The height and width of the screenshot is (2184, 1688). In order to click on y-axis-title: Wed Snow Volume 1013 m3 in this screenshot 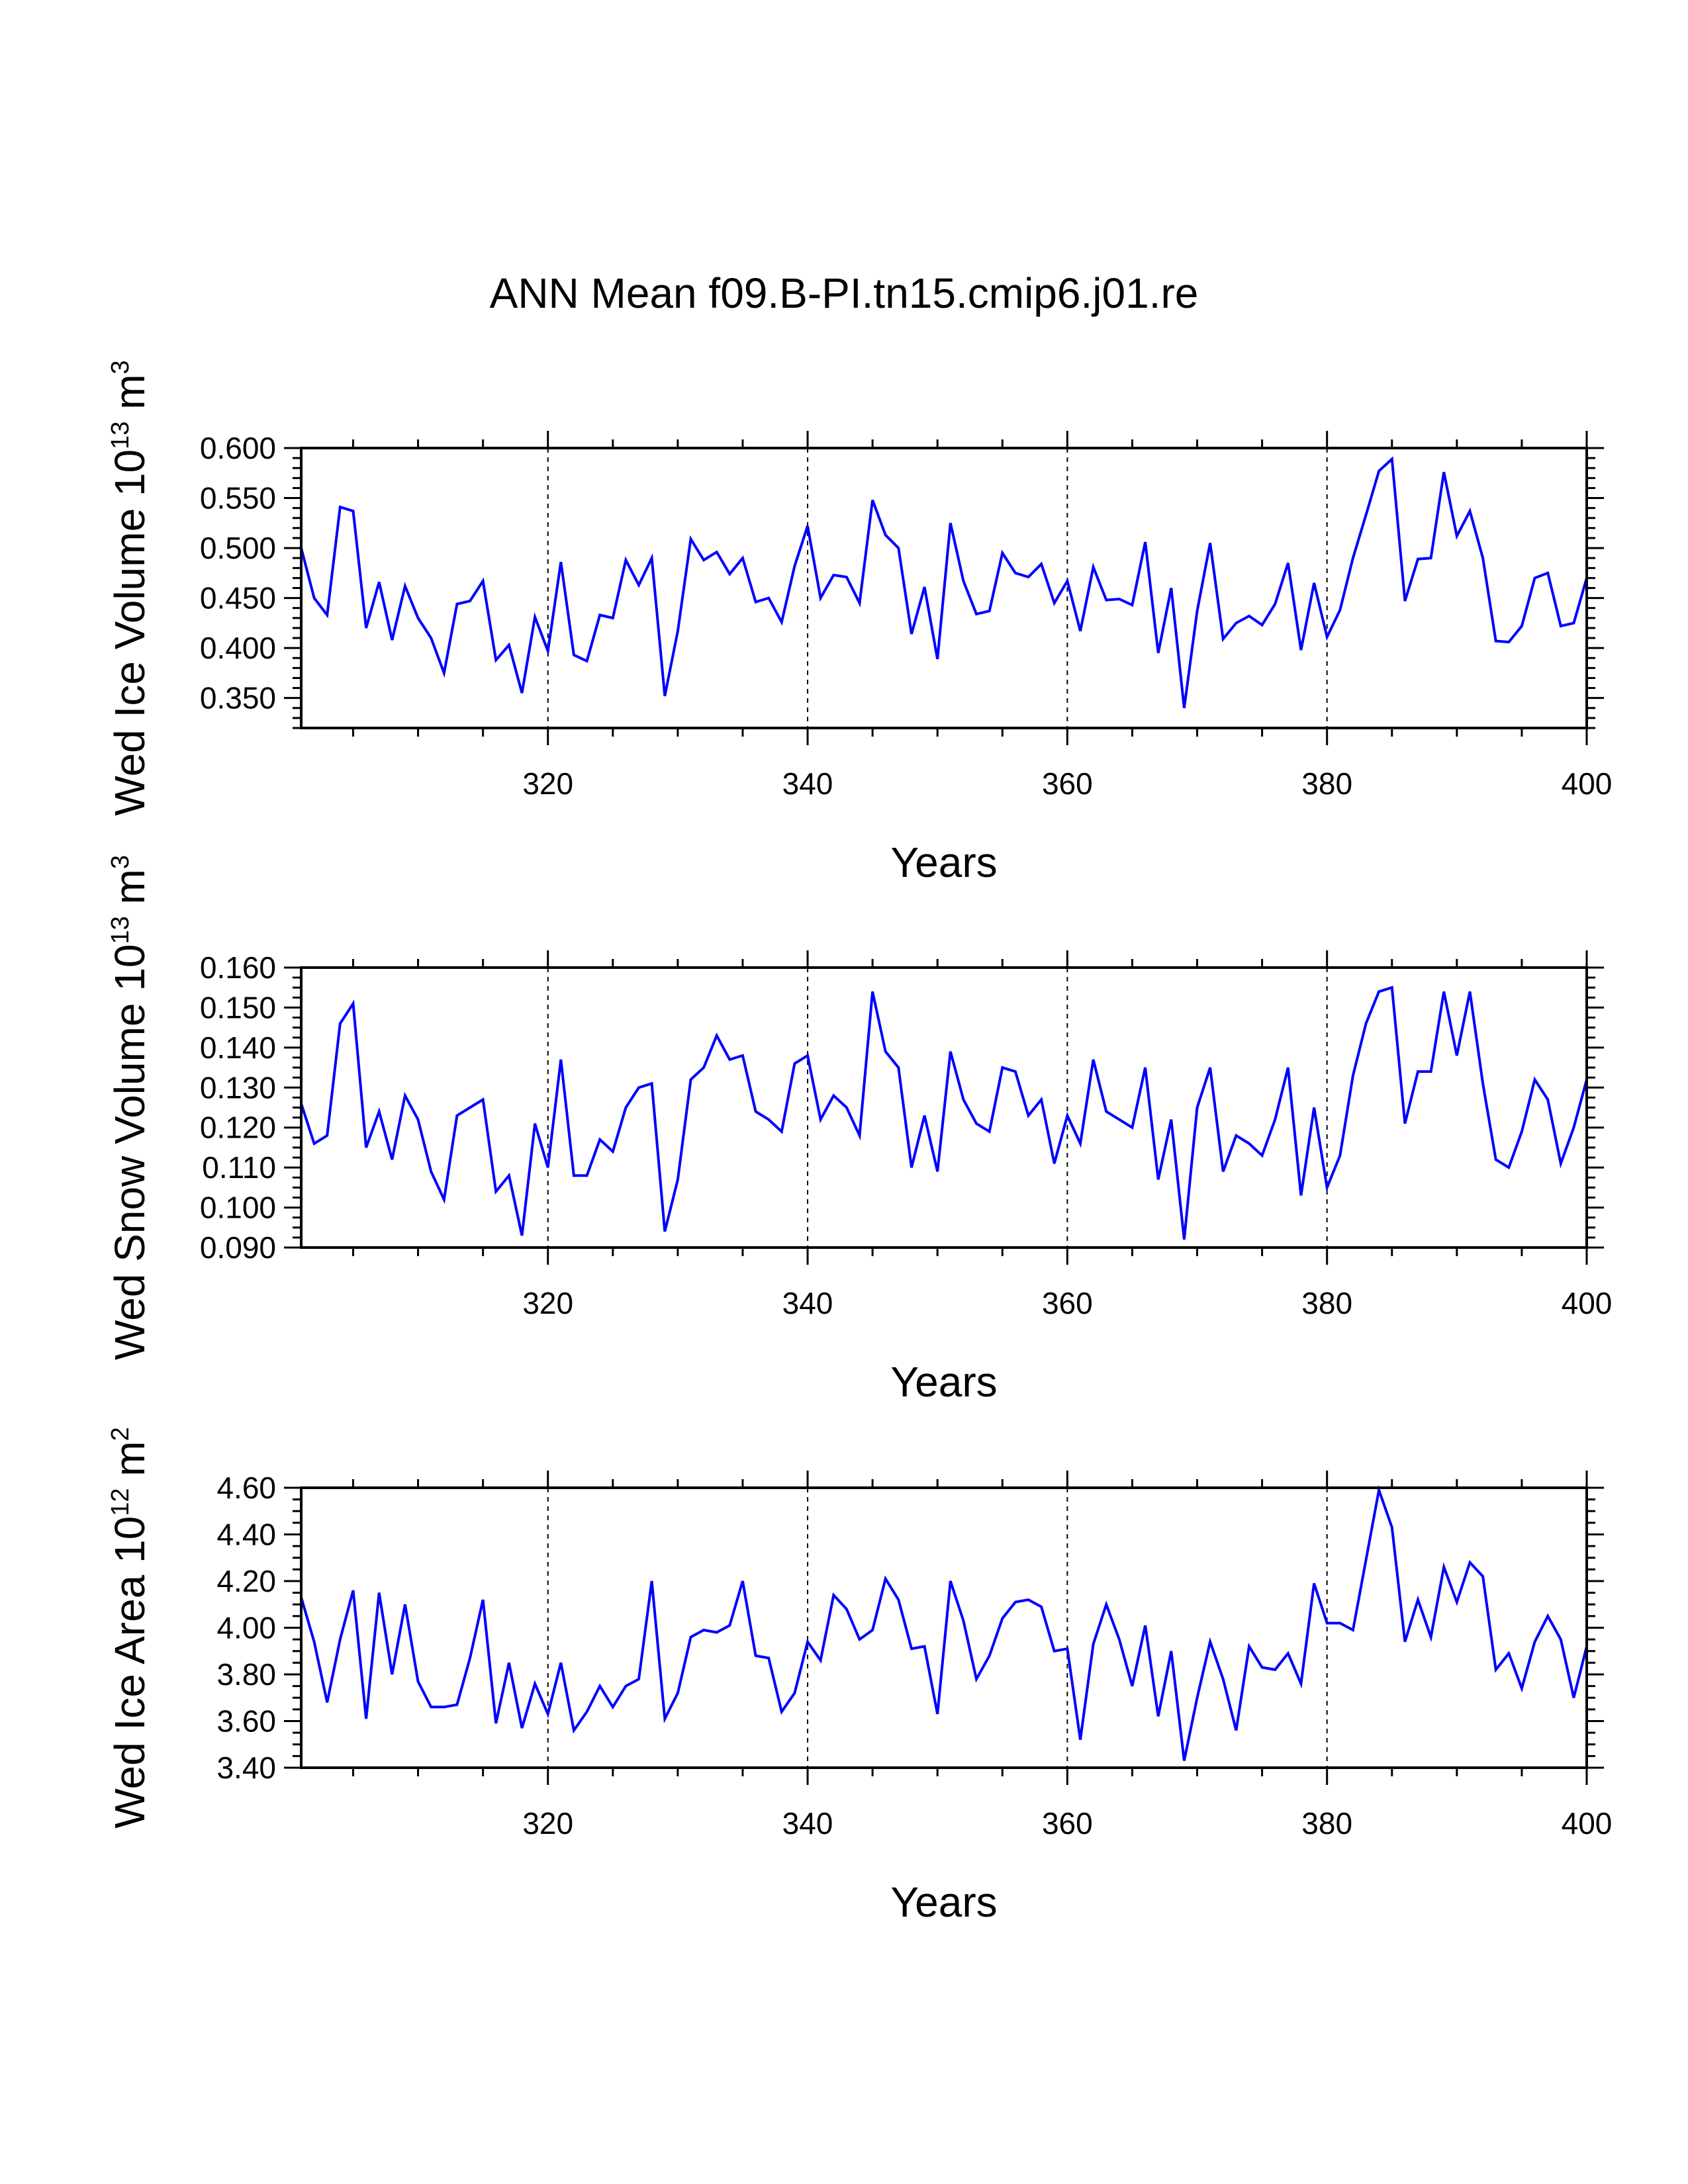, I will do `click(130, 1107)`.